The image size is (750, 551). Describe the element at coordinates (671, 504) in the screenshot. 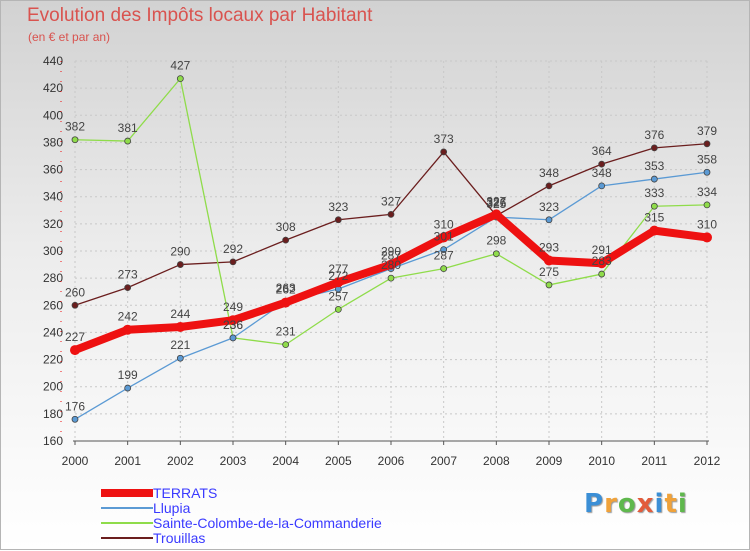

I see `logo-letter: t` at that location.